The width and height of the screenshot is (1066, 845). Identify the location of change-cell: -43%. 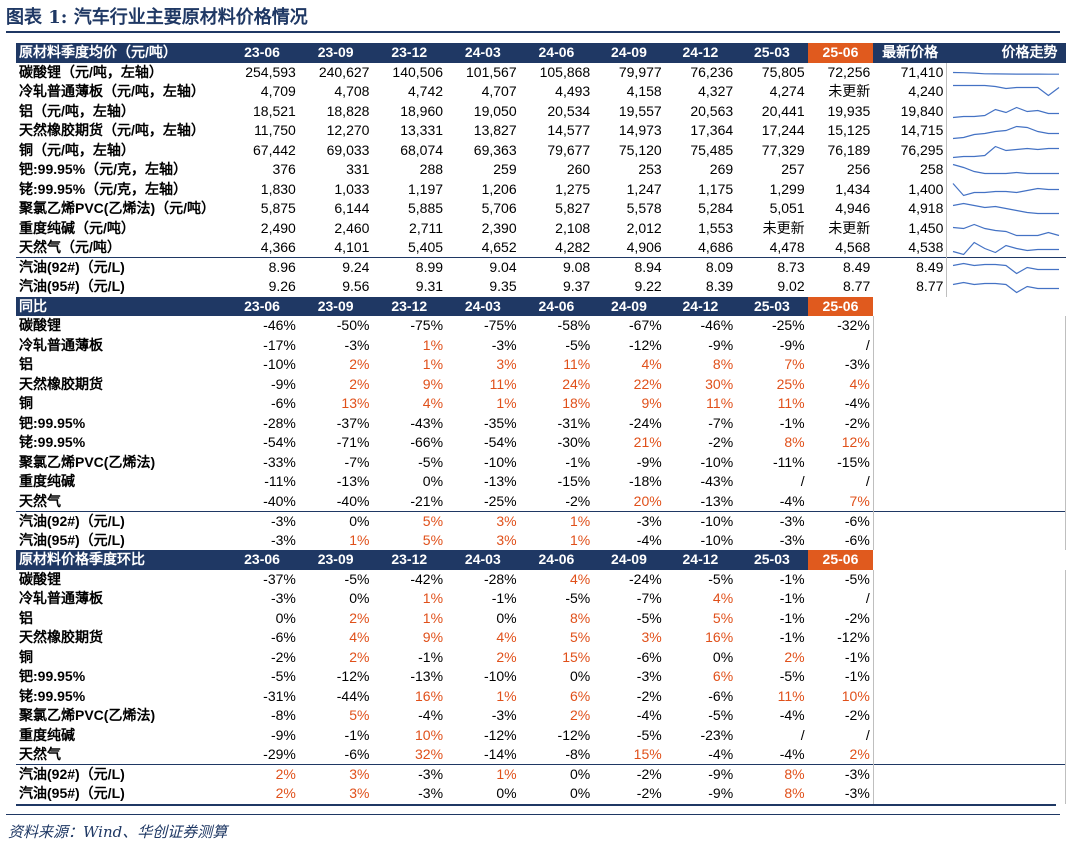
(427, 422).